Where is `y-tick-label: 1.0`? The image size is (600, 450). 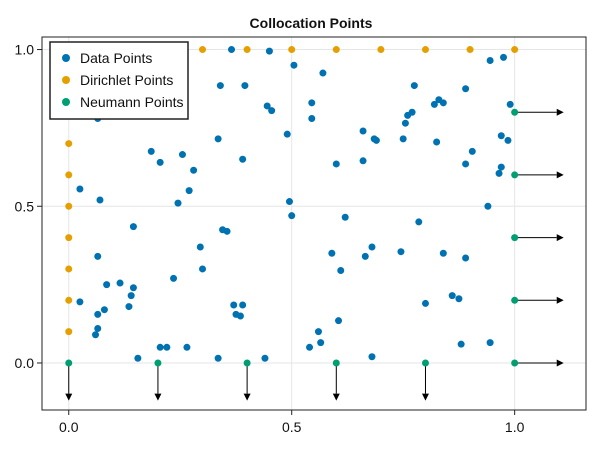
y-tick-label: 1.0 is located at coordinates (25, 50).